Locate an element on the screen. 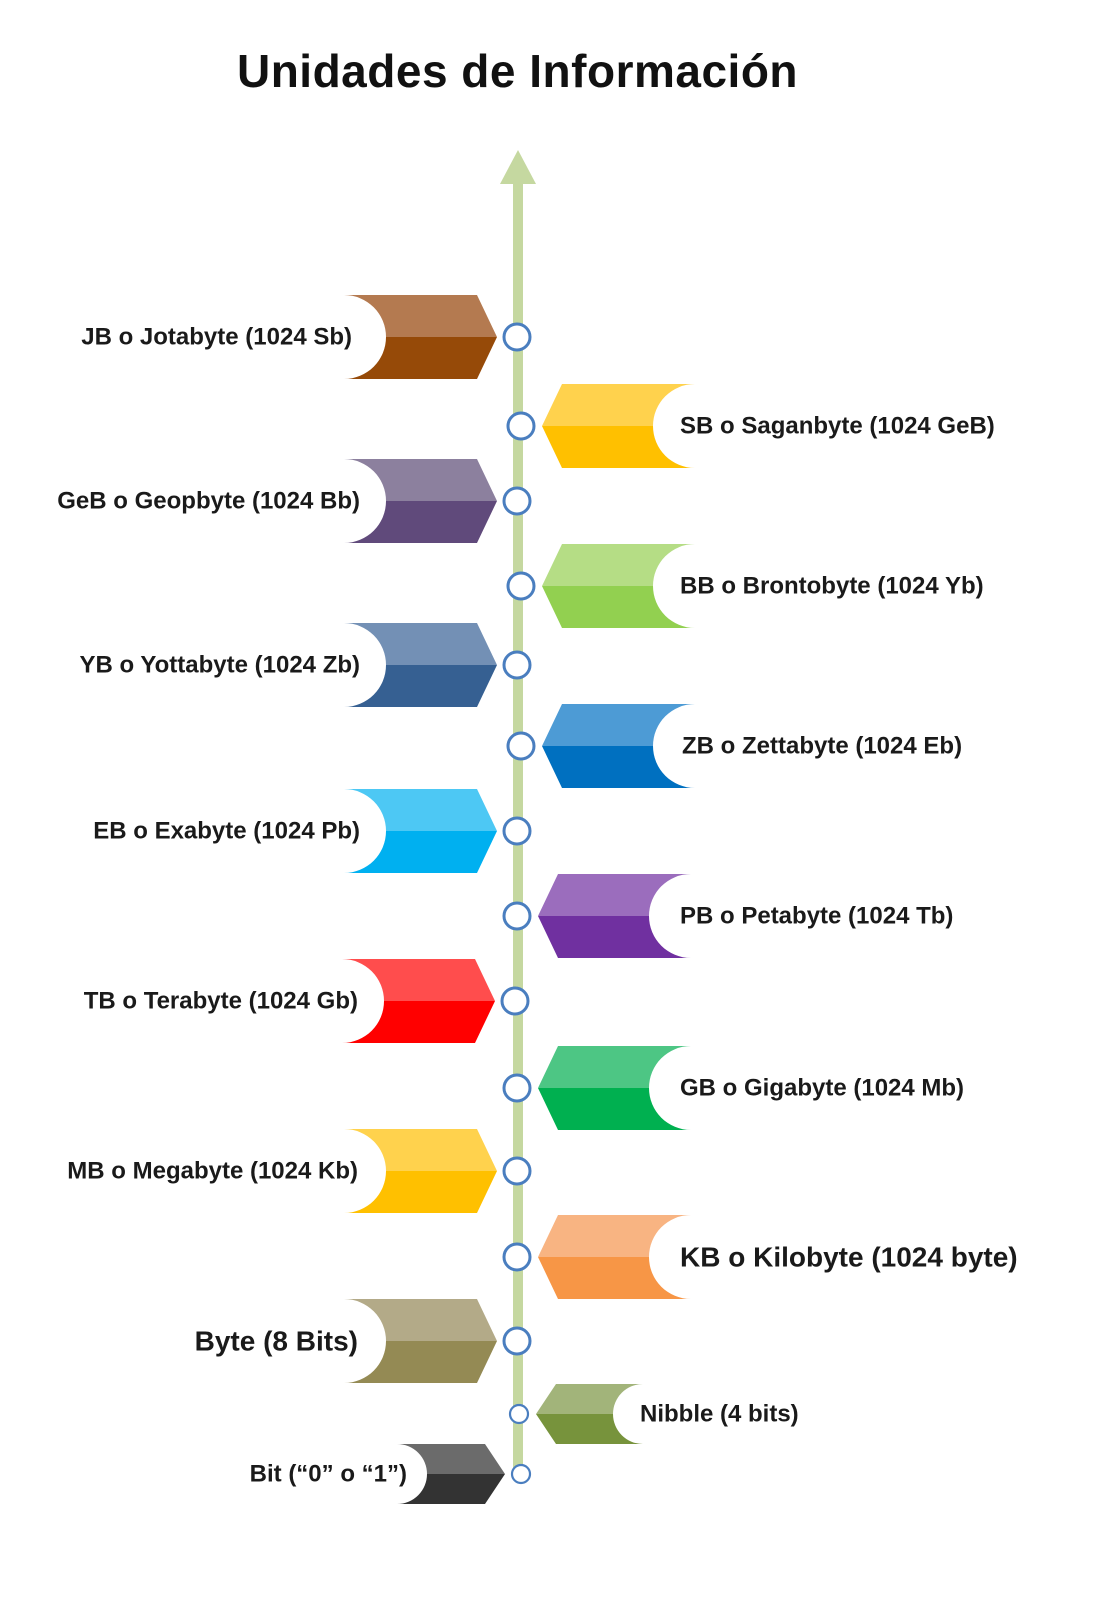 The width and height of the screenshot is (1095, 1600). unit-item-jotabyte: JB o Jotabyte (1024 Sb) is located at coordinates (306, 337).